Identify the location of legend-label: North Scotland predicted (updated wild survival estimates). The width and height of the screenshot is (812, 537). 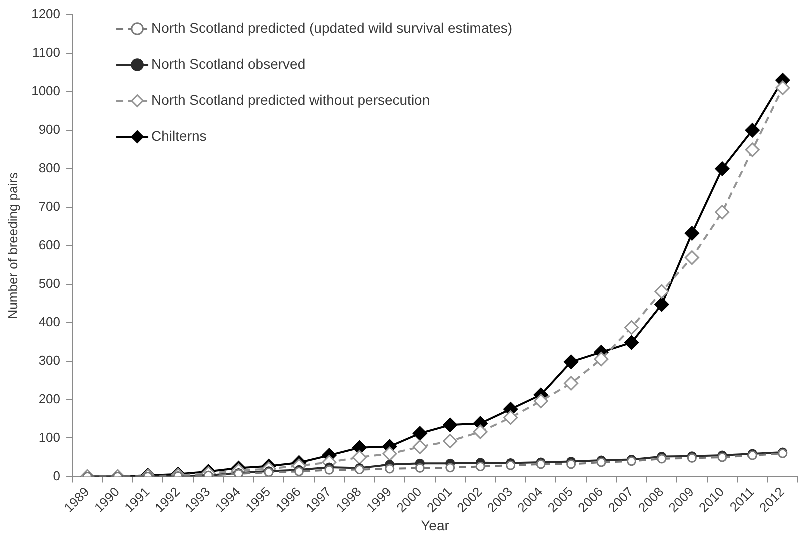
(332, 28).